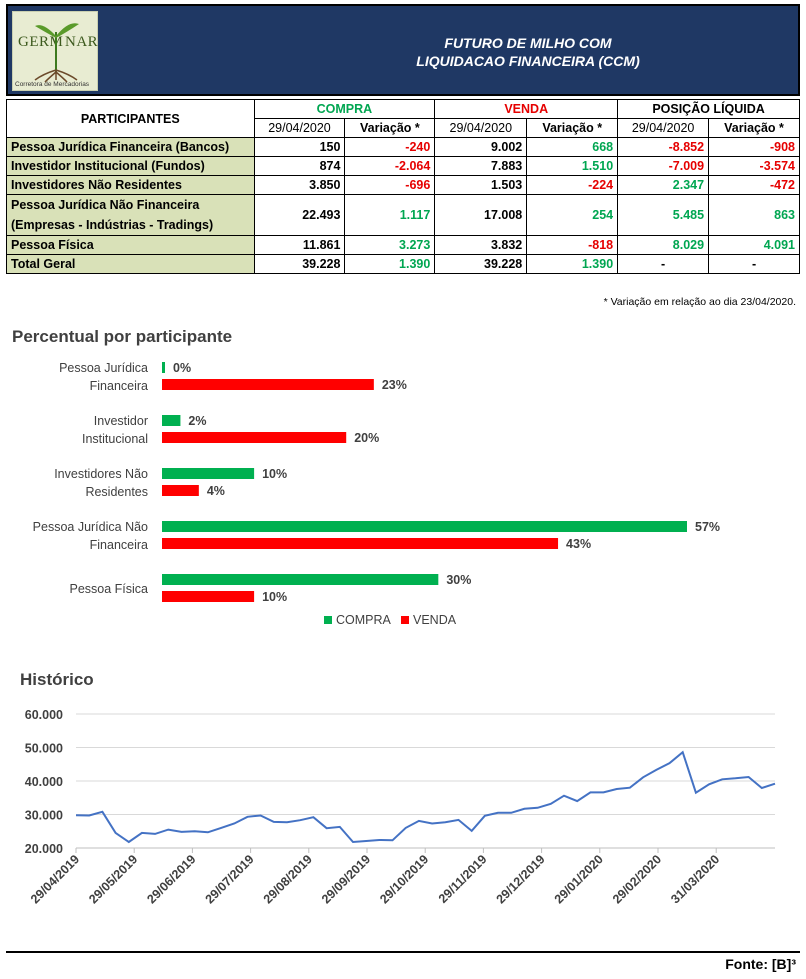 This screenshot has width=806, height=979. What do you see at coordinates (44, 715) in the screenshot?
I see `y-tick-label: 60.000` at bounding box center [44, 715].